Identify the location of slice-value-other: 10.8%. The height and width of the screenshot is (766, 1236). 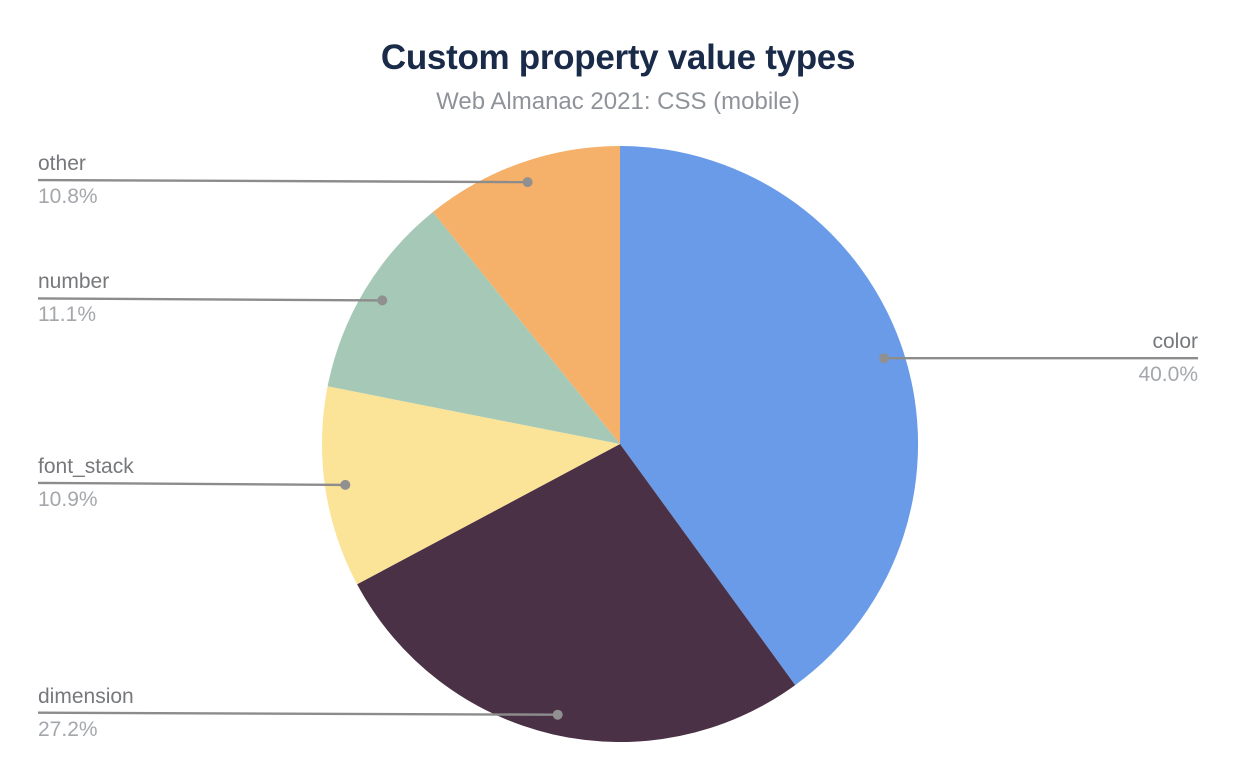
(68, 197).